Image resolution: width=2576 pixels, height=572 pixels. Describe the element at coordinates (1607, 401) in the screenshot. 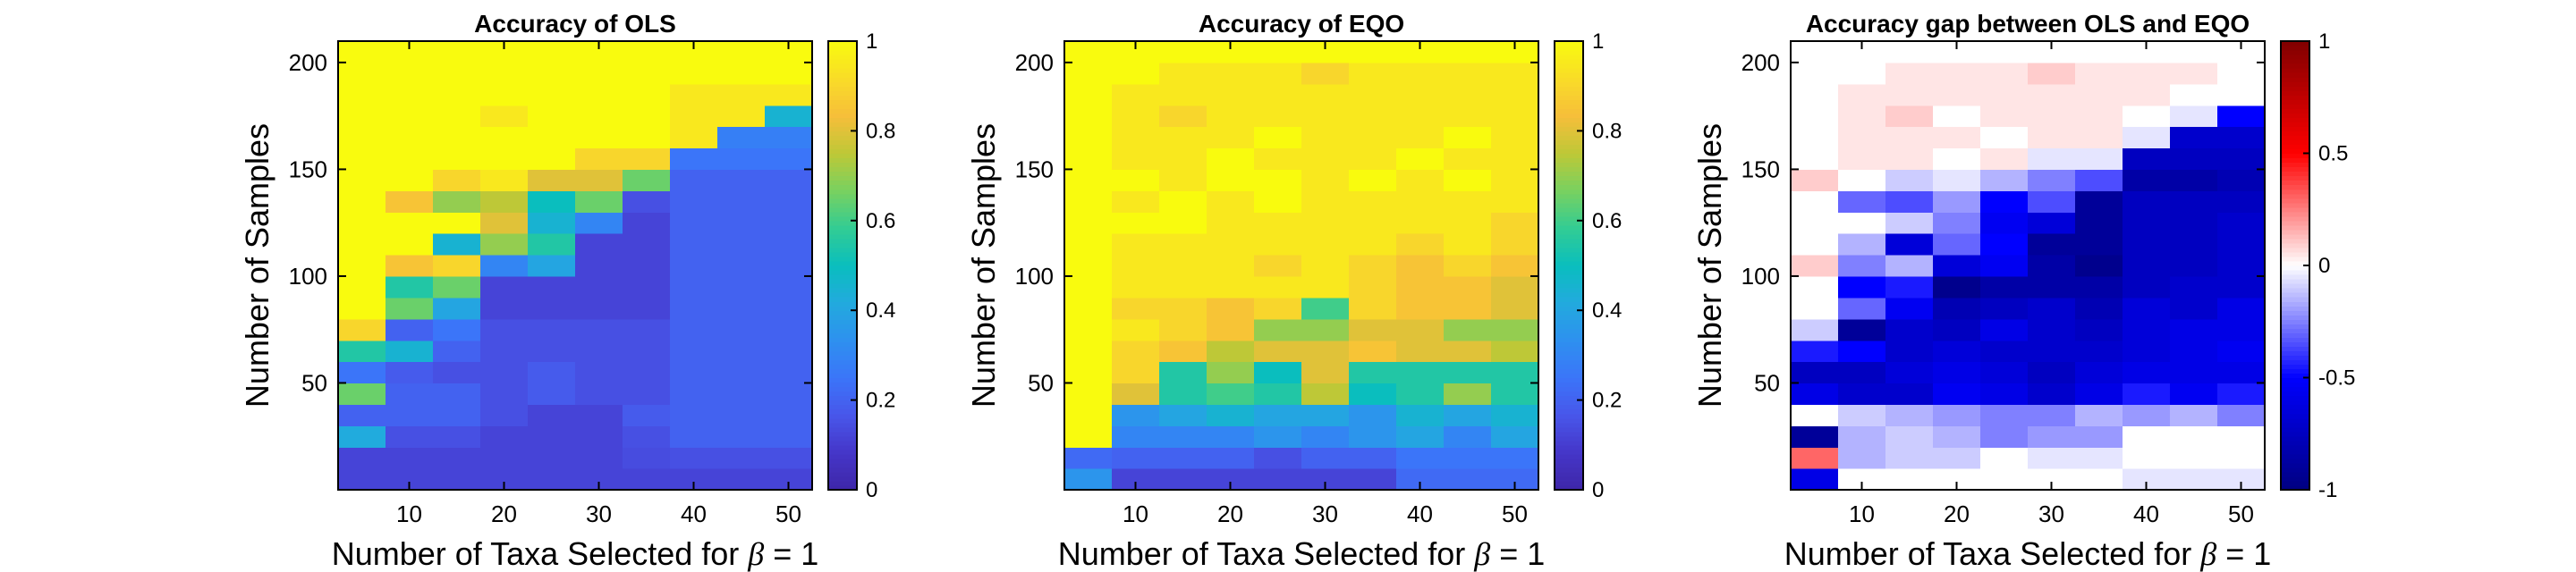

I see `colorbar-tick-label: 0.2` at that location.